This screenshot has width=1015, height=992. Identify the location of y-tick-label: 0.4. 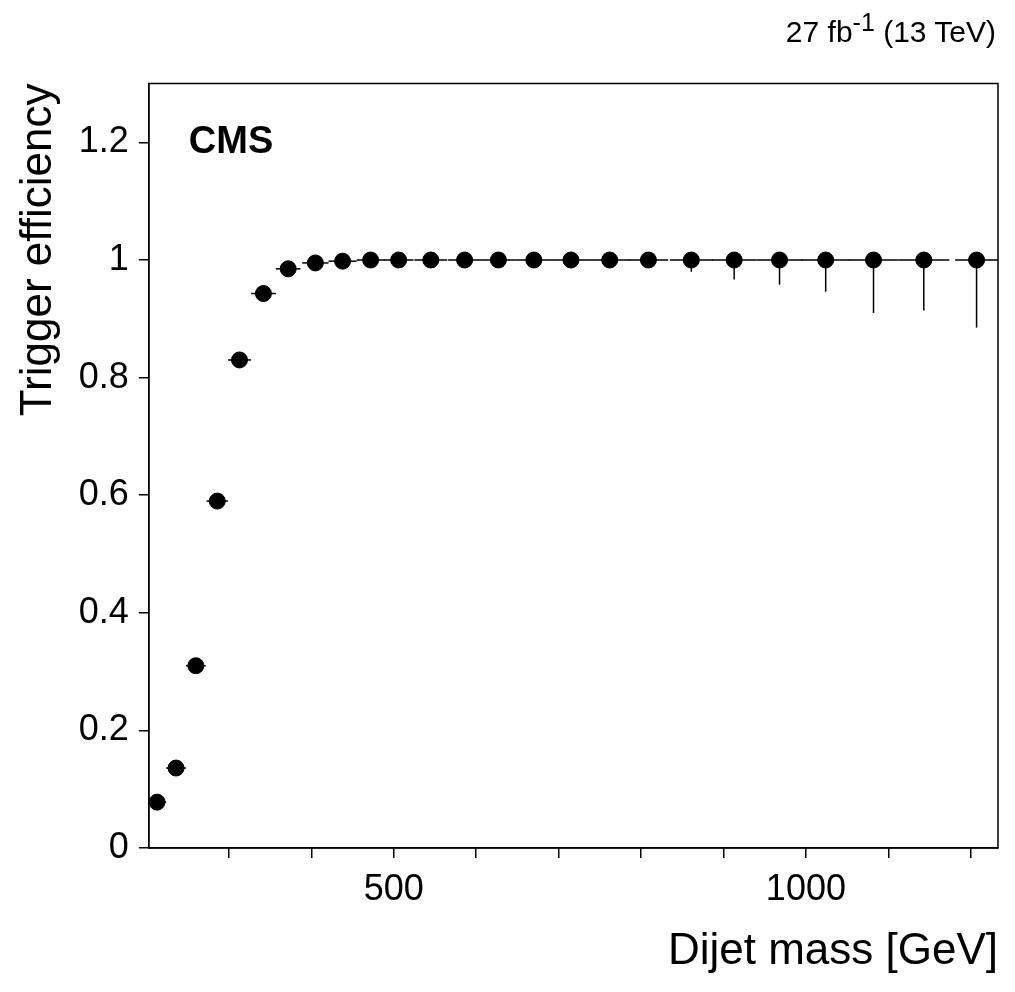
(103, 610).